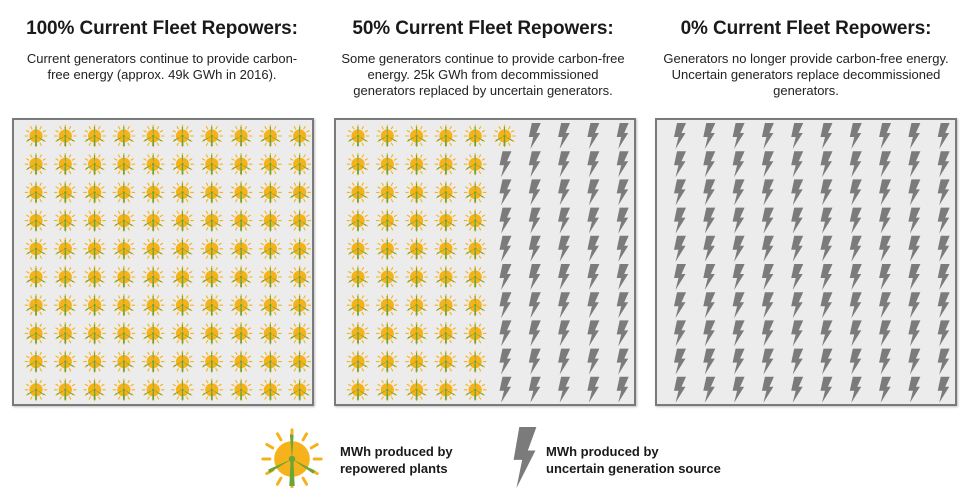 This screenshot has width=974, height=499. What do you see at coordinates (292, 459) in the screenshot?
I see `legend-repowered` at bounding box center [292, 459].